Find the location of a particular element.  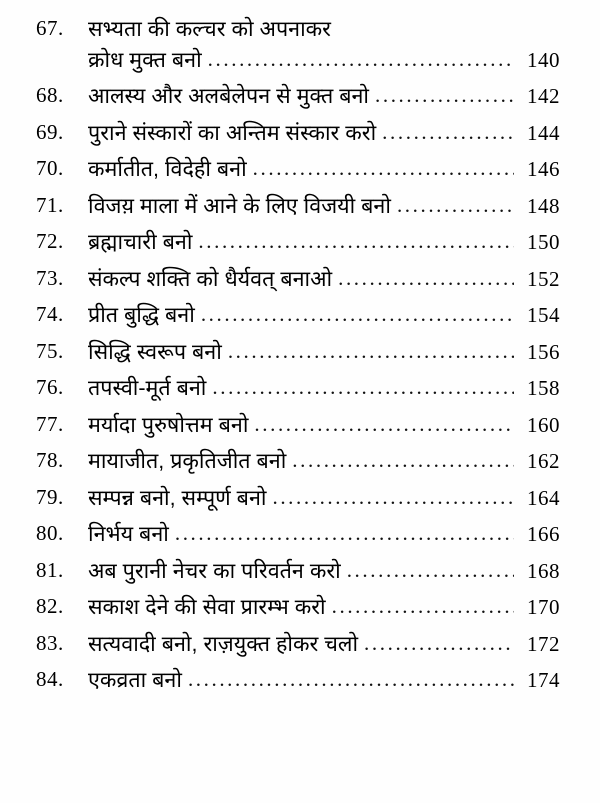

toc-entry-body: एकव्रता बनो 174 is located at coordinates (324, 680).